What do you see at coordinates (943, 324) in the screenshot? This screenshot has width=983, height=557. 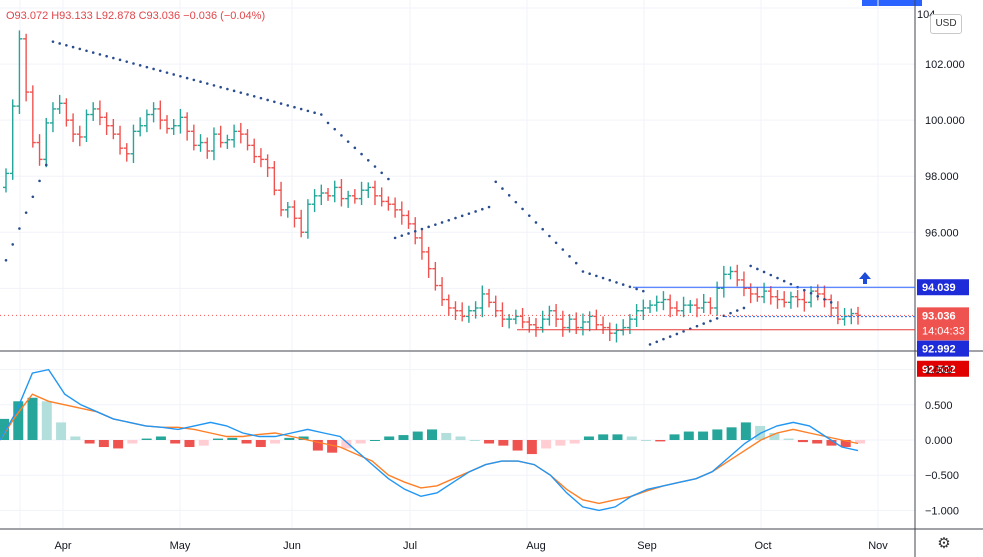 I see `last-price-tag-bg` at bounding box center [943, 324].